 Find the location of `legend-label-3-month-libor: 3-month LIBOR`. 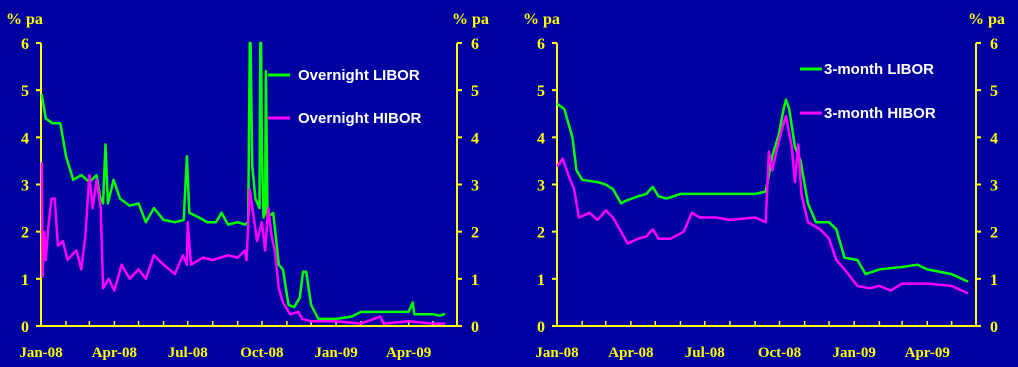

legend-label-3-month-libor: 3-month LIBOR is located at coordinates (879, 69).